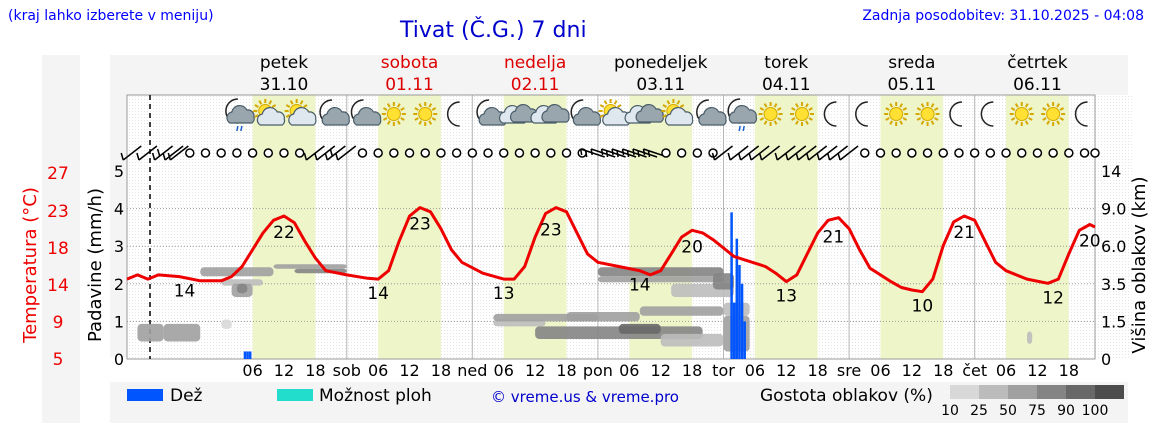 This screenshot has width=1152, height=443. I want to click on precip-tick-label: 0, so click(119, 359).